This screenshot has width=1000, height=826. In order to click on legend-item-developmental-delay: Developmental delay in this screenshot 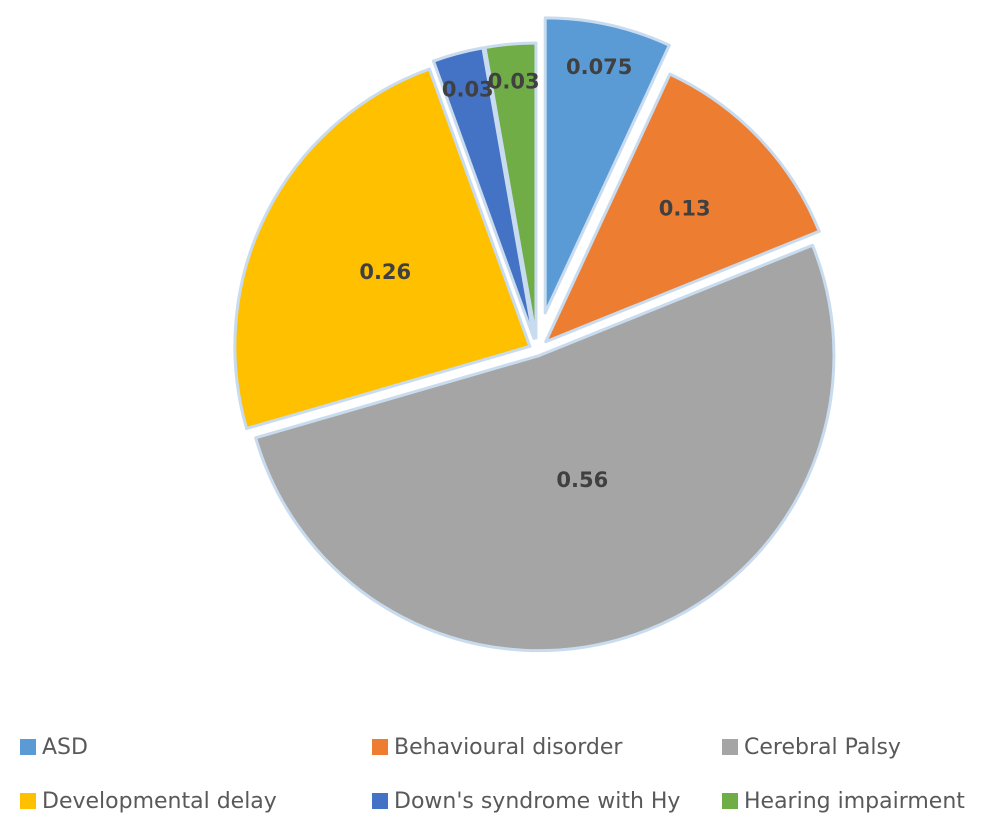, I will do `click(148, 801)`.